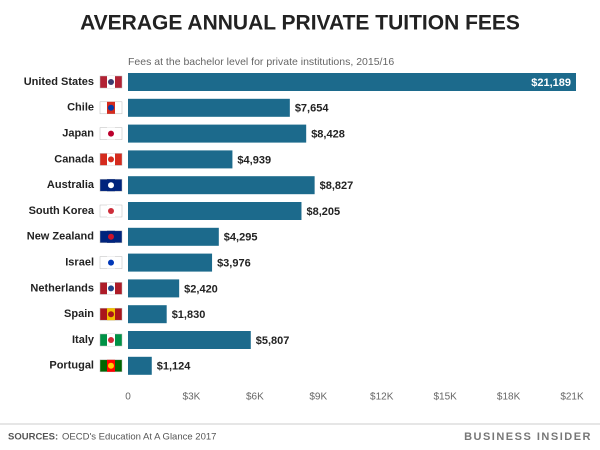 This screenshot has height=450, width=600. Describe the element at coordinates (80, 108) in the screenshot. I see `y-tick-label: Chile` at that location.